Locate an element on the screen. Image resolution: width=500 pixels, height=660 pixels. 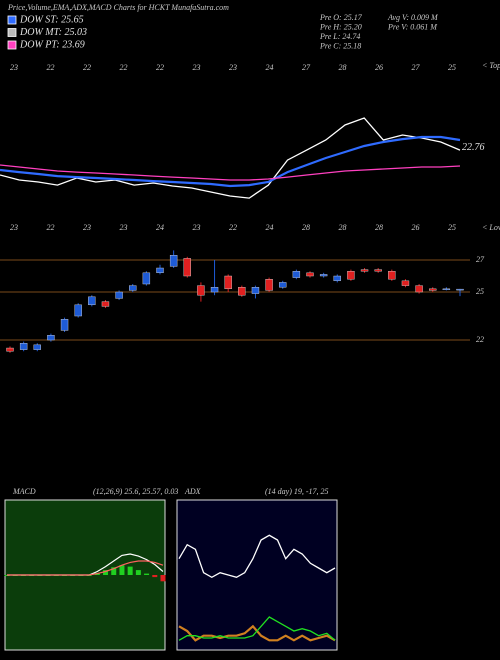
info-text: Pre H: 25.20 is located at coordinates (340, 26).